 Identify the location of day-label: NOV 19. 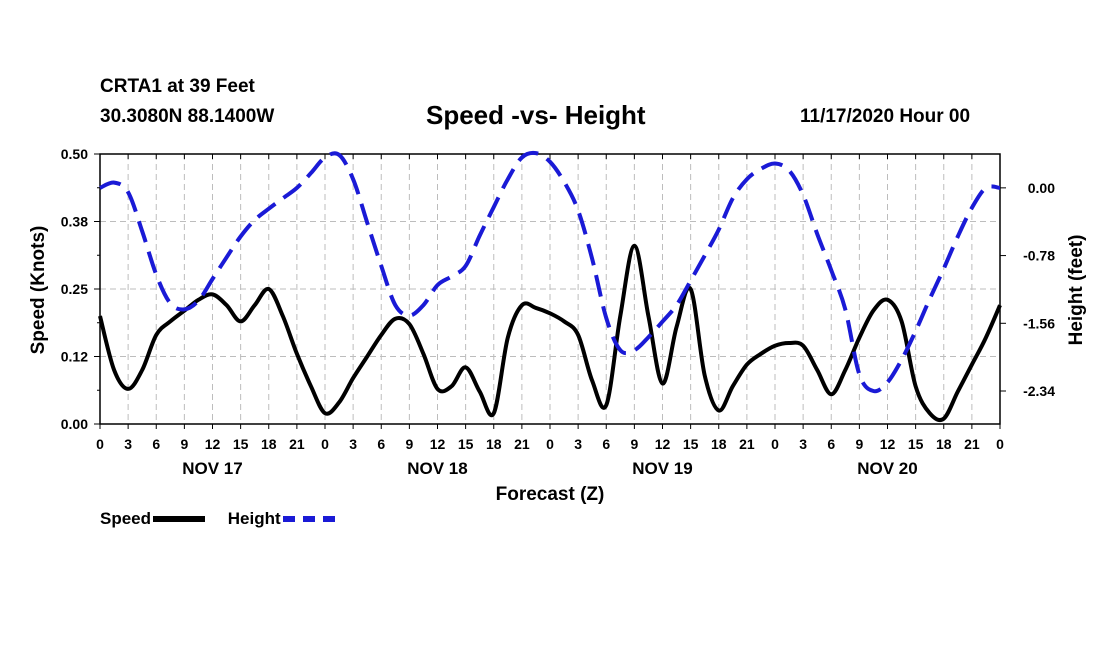
(662, 468).